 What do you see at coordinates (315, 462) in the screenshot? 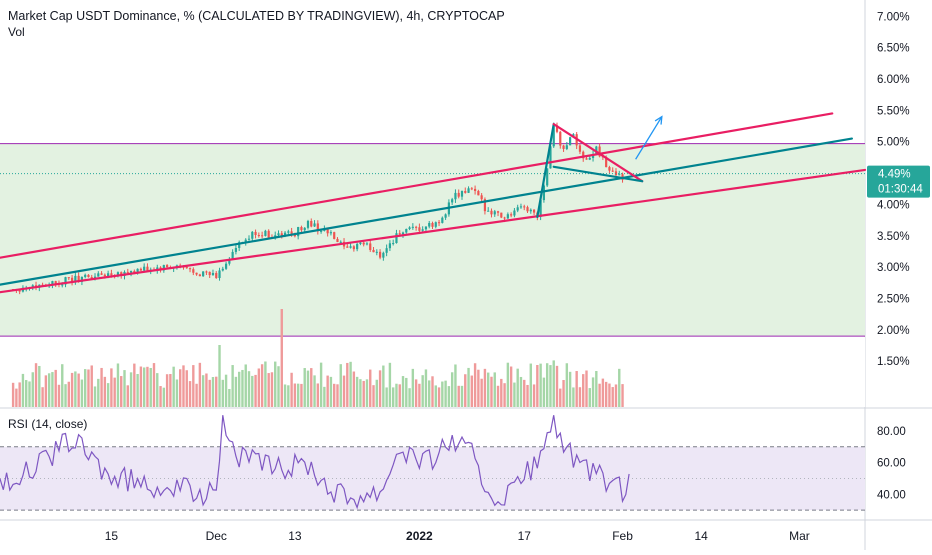
I see `rsi-line` at bounding box center [315, 462].